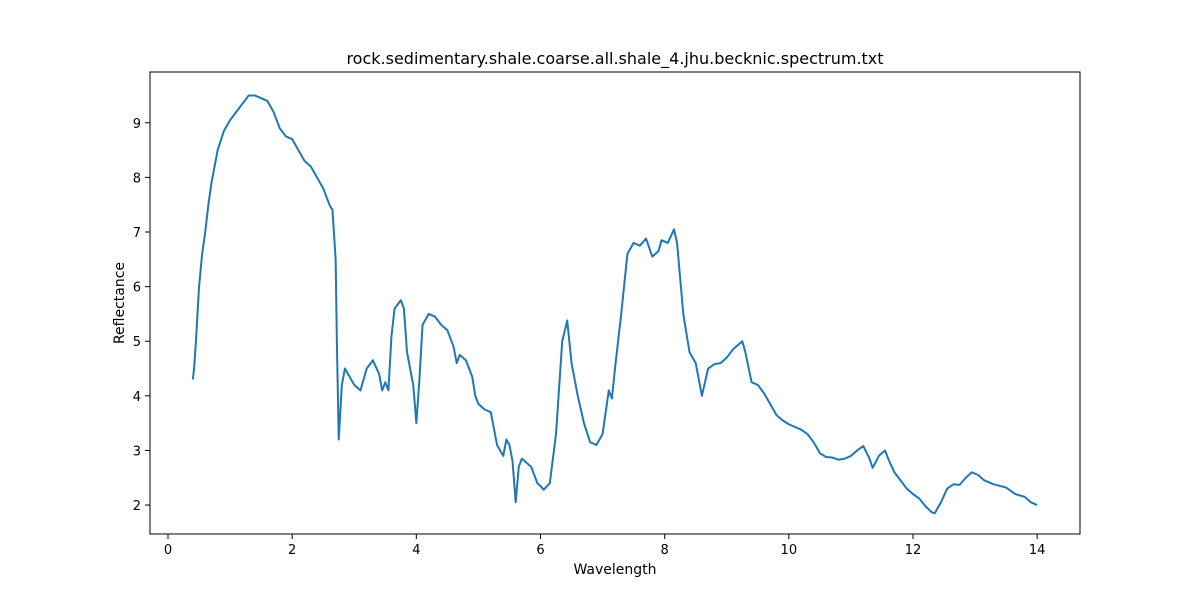  Describe the element at coordinates (120, 303) in the screenshot. I see `y-axis-label: Reflectance` at that location.